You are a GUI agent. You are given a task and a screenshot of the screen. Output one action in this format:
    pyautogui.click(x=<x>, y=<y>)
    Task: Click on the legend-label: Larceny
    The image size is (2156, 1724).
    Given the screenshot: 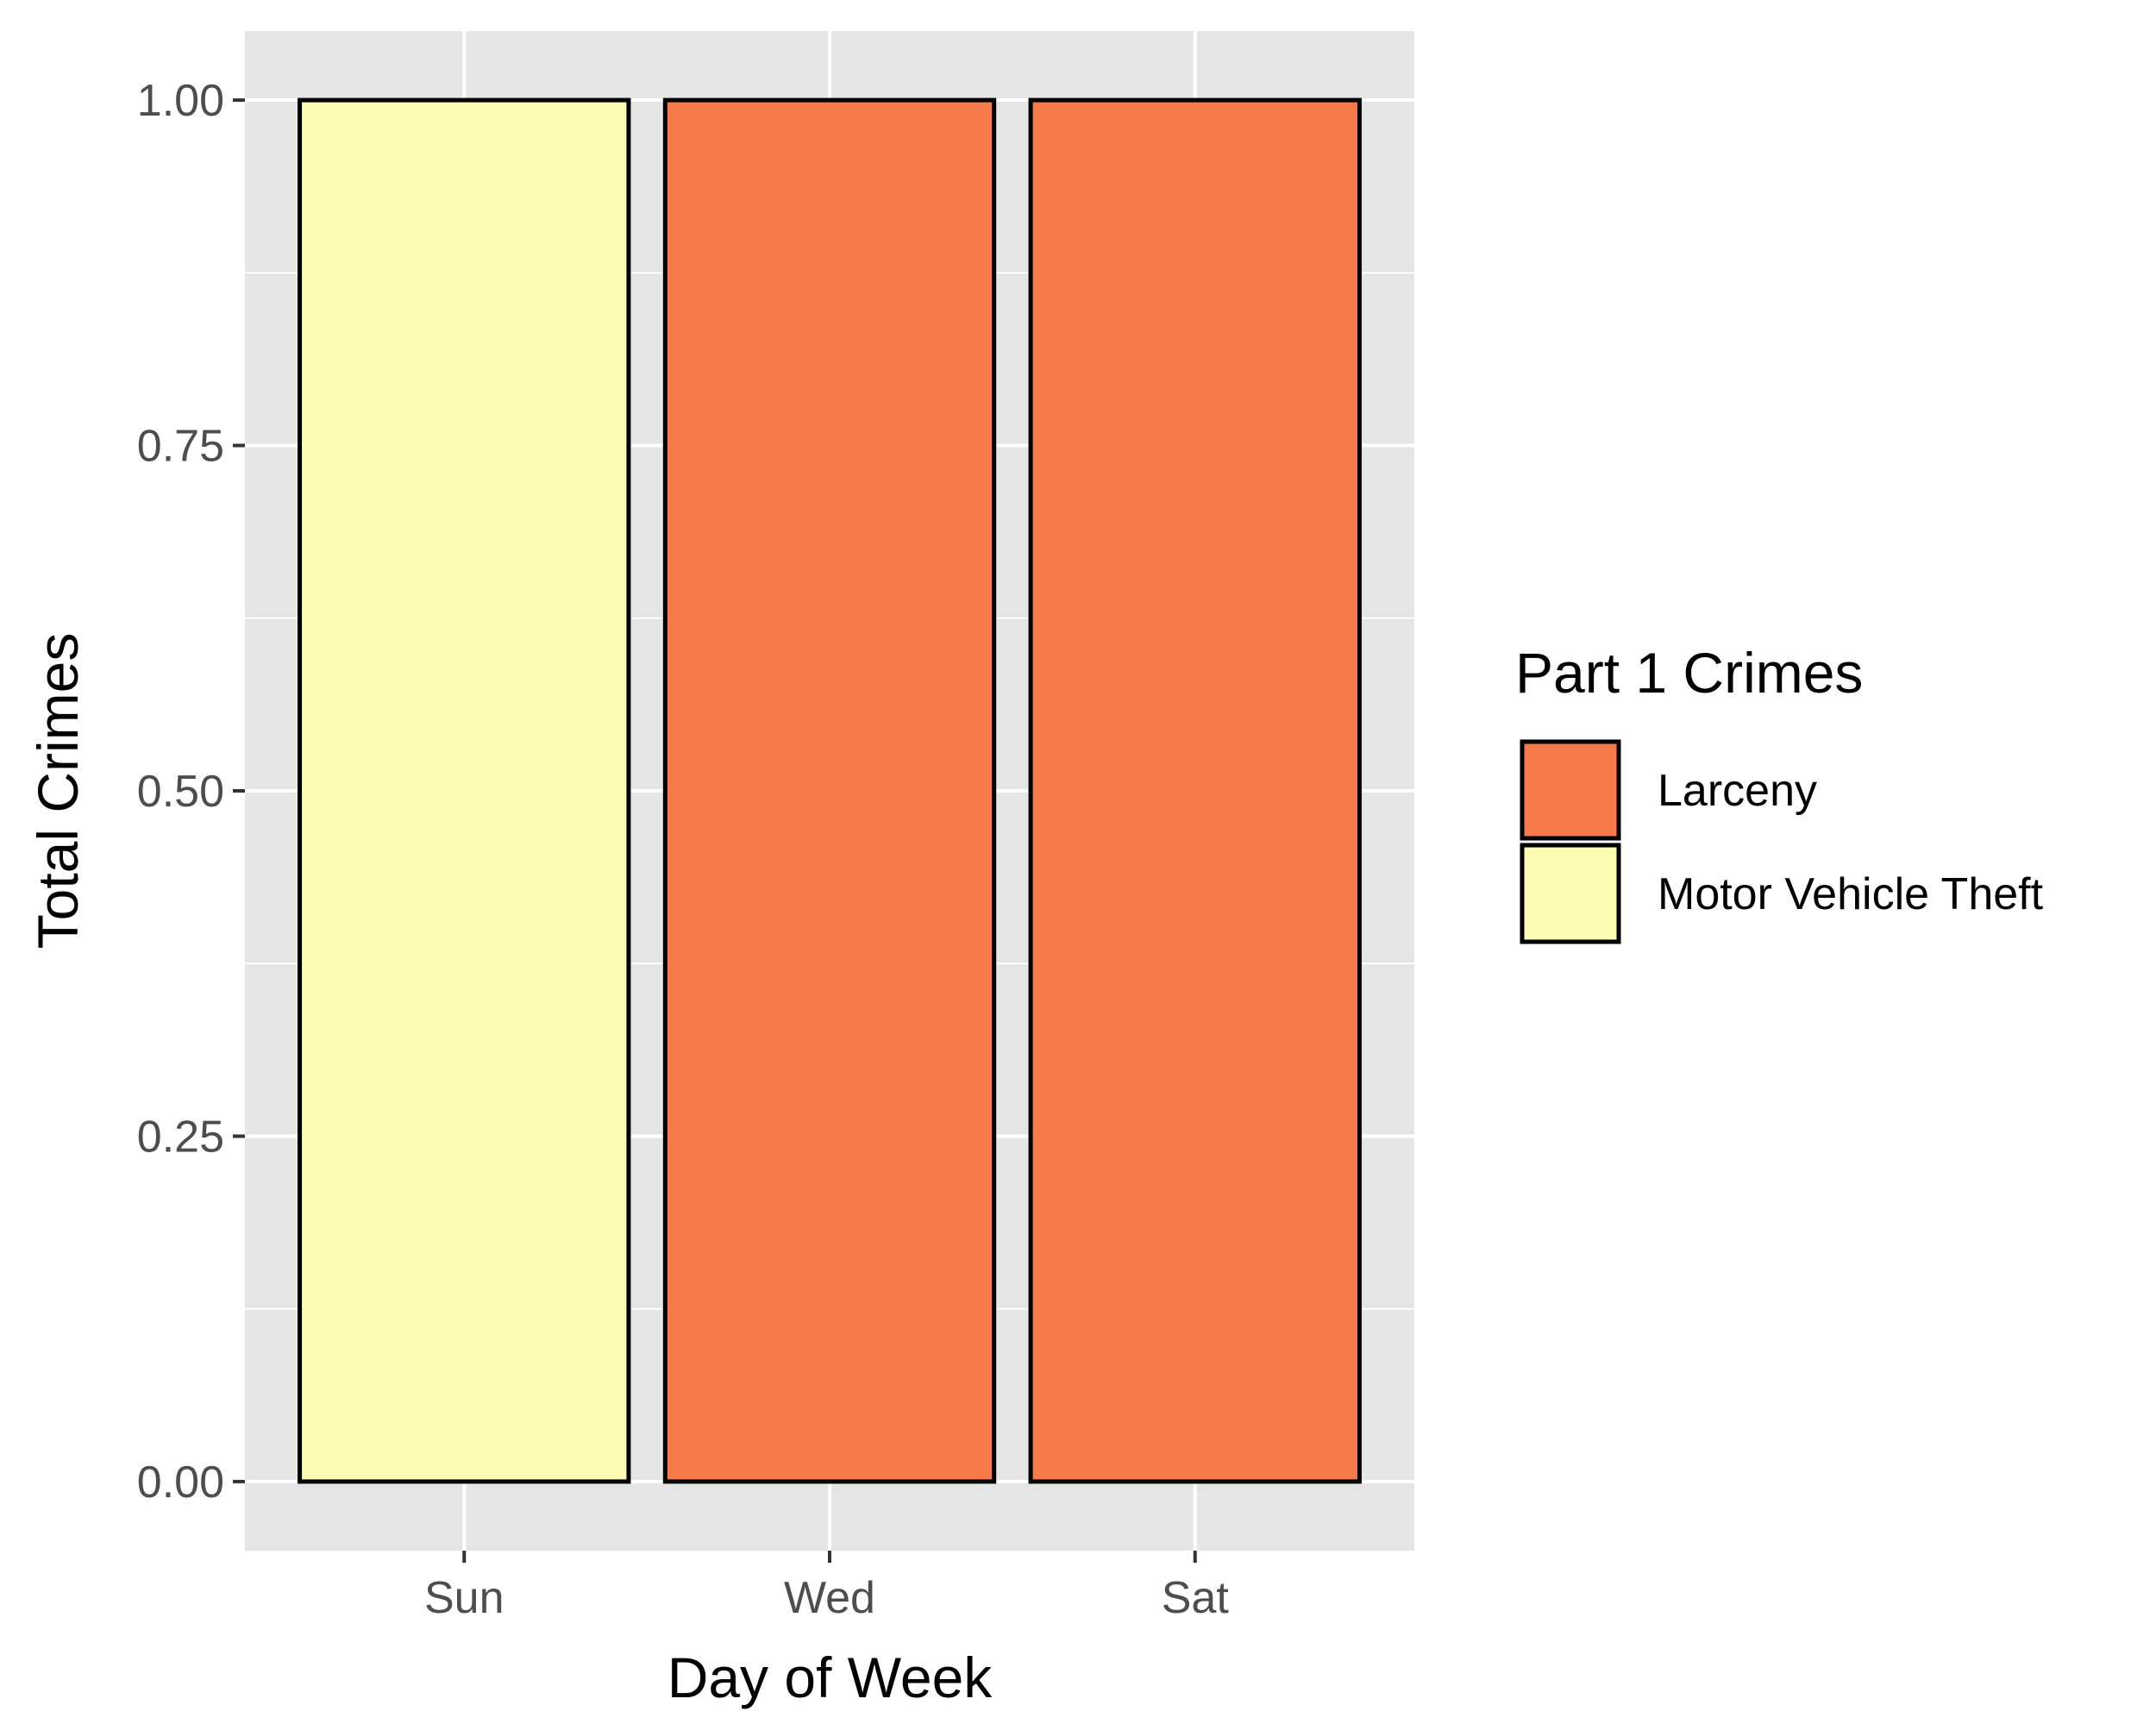 What is the action you would take?
    pyautogui.click(x=1737, y=791)
    